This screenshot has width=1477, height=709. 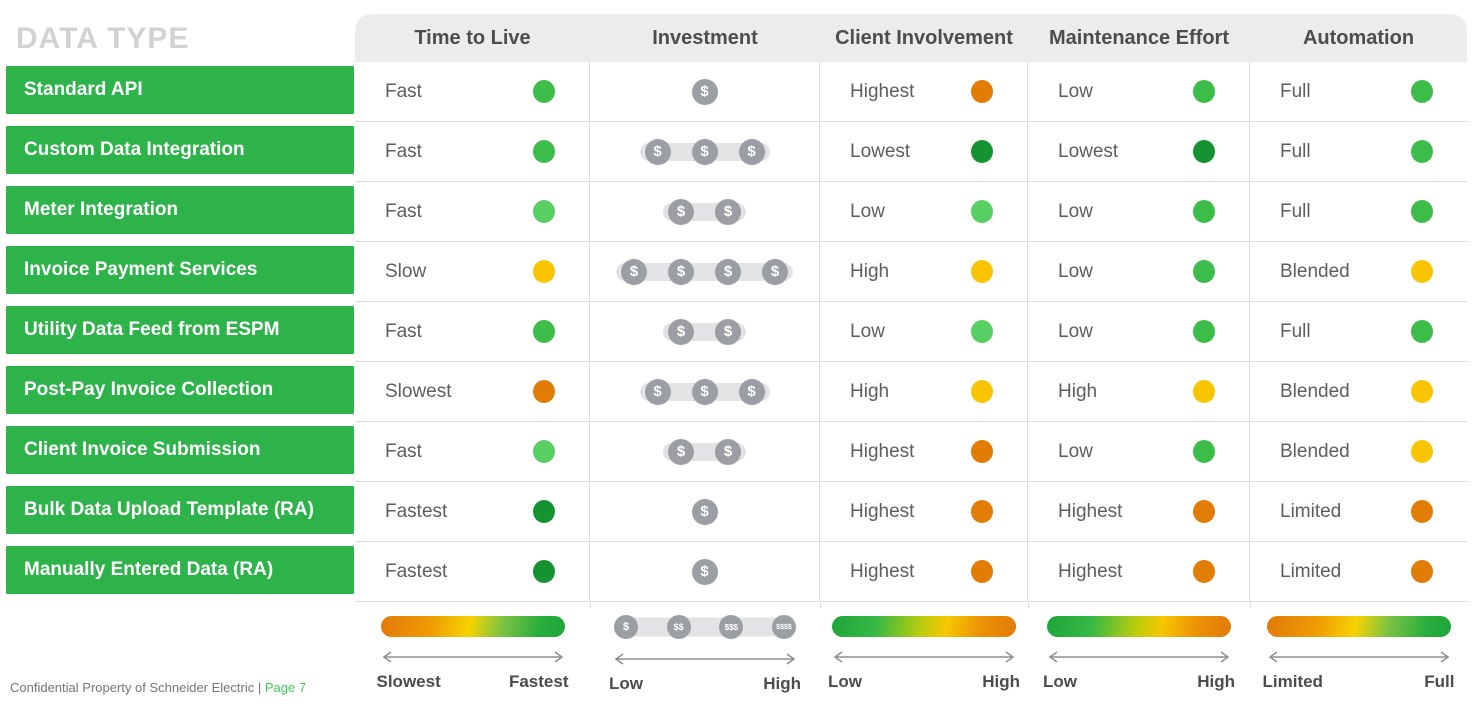 What do you see at coordinates (538, 681) in the screenshot?
I see `legend-right-label: Fastest` at bounding box center [538, 681].